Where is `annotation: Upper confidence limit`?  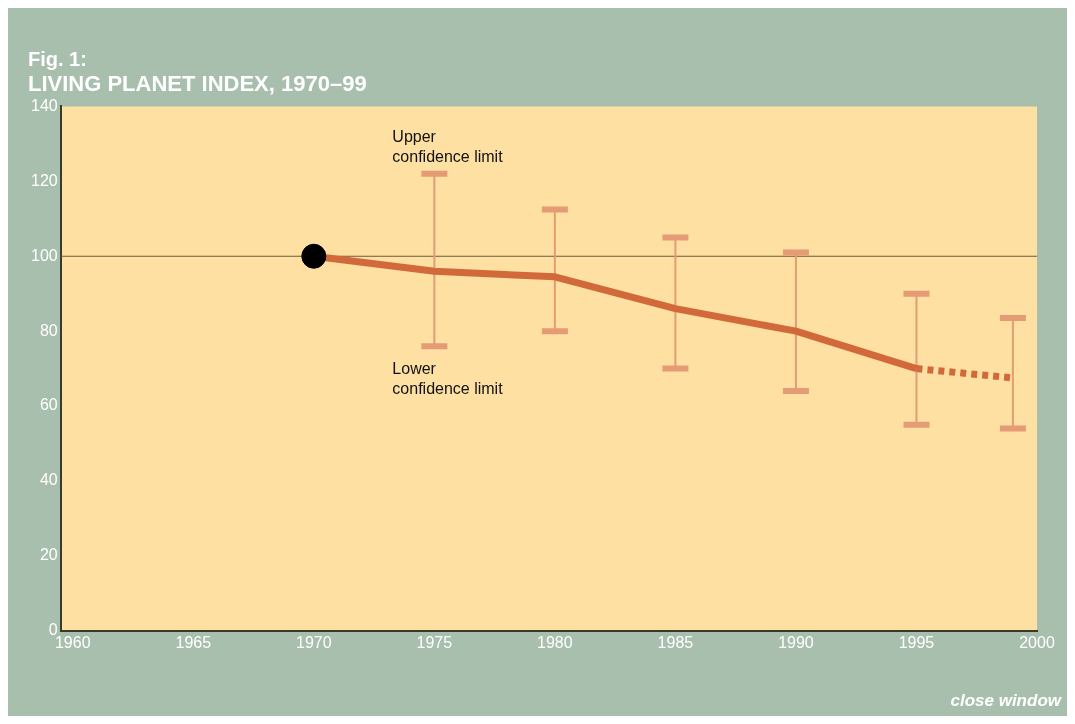 annotation: Upper confidence limit is located at coordinates (448, 146).